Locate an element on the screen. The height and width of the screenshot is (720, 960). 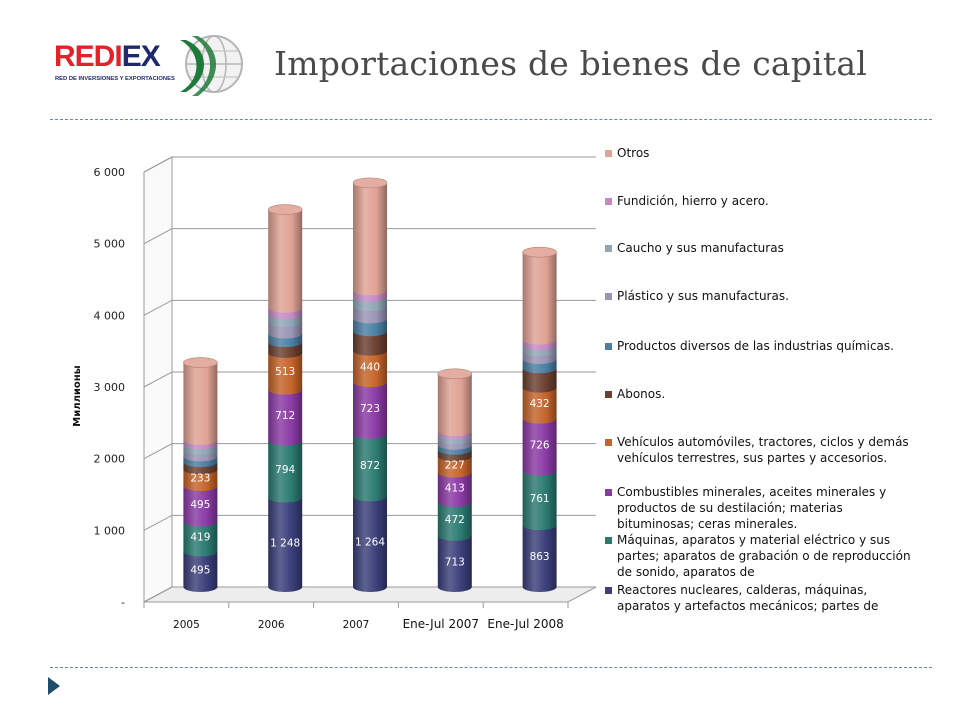
data-label: 440 is located at coordinates (370, 367).